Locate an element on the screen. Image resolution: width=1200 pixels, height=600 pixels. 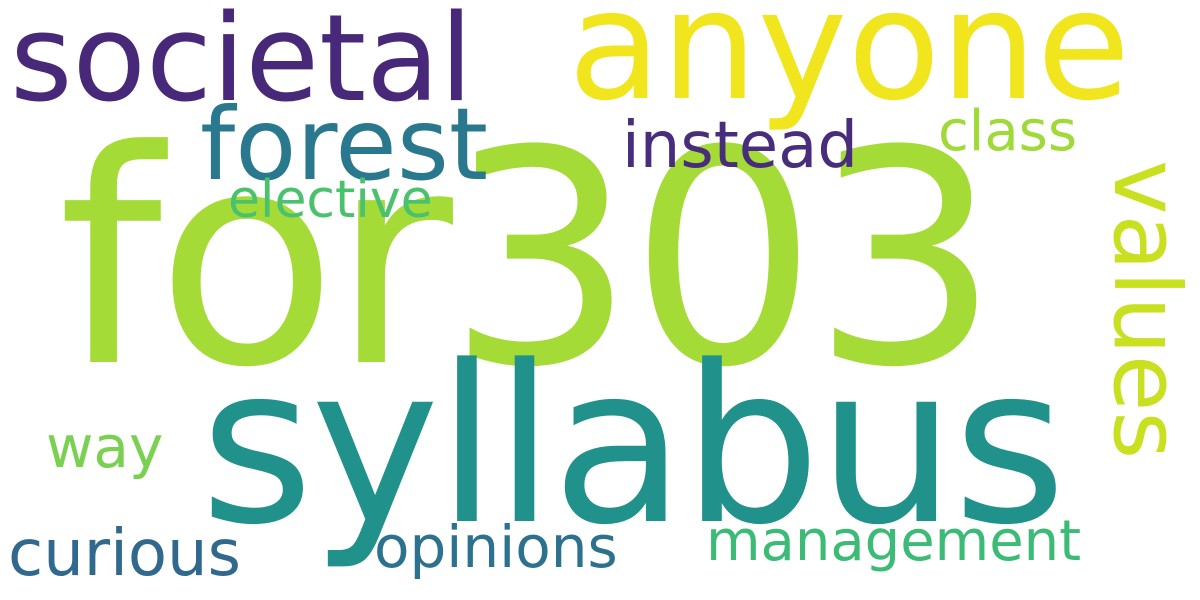
word-management: management is located at coordinates (893, 542).